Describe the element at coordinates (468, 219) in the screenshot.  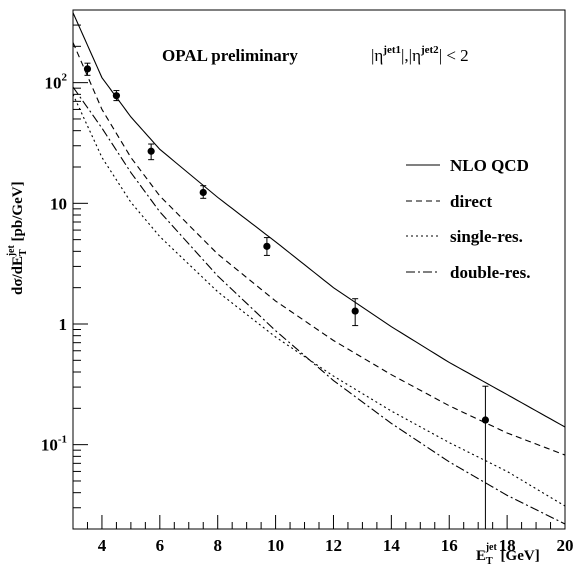
I see `legend: NLO QCD direct single-res. double-res.` at that location.